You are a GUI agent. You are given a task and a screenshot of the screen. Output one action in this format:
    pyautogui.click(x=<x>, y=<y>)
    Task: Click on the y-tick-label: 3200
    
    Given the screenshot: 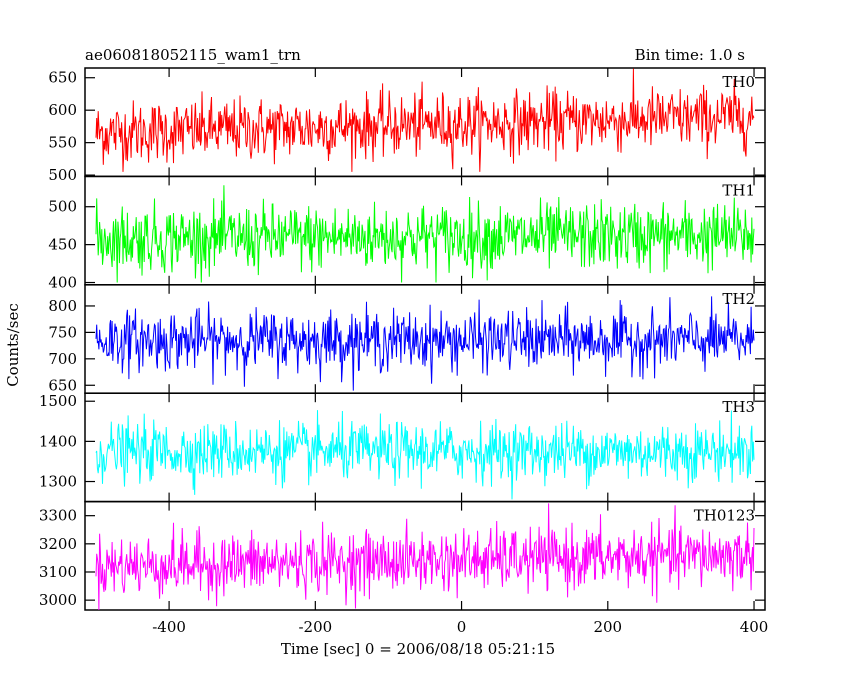 What is the action you would take?
    pyautogui.click(x=58, y=544)
    